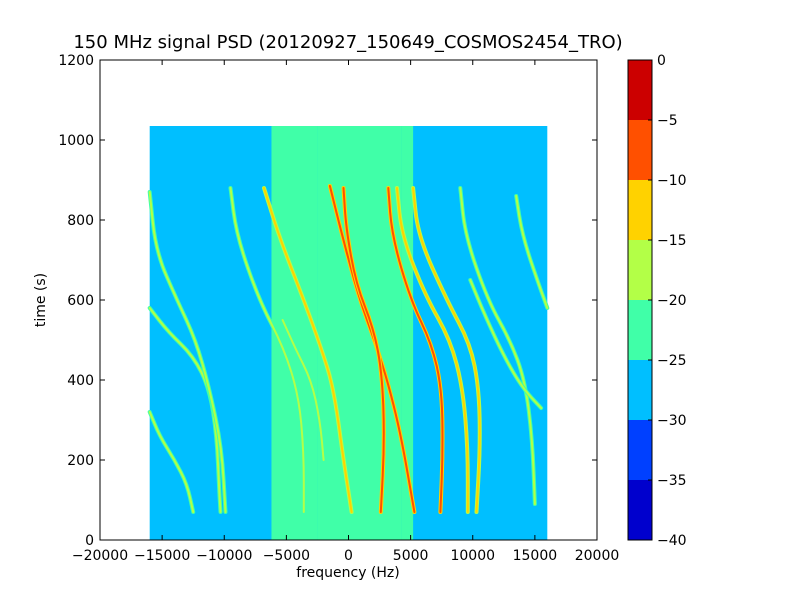 This screenshot has width=800, height=600. I want to click on colorbar-tick-label: −20, so click(672, 301).